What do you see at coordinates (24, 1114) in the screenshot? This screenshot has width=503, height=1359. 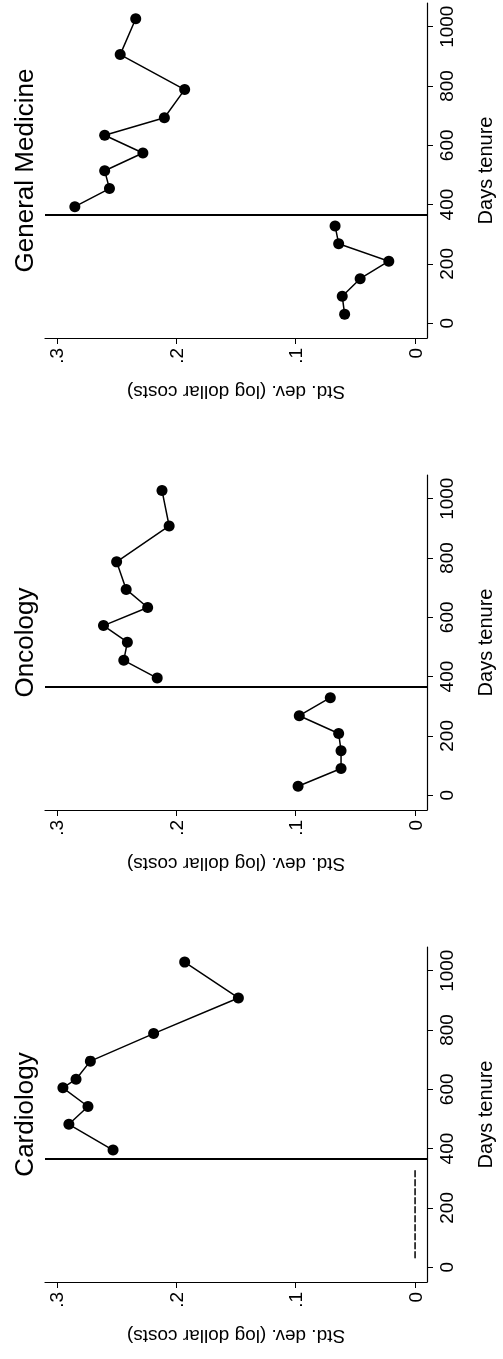 I see `text: Cardiology` at bounding box center [24, 1114].